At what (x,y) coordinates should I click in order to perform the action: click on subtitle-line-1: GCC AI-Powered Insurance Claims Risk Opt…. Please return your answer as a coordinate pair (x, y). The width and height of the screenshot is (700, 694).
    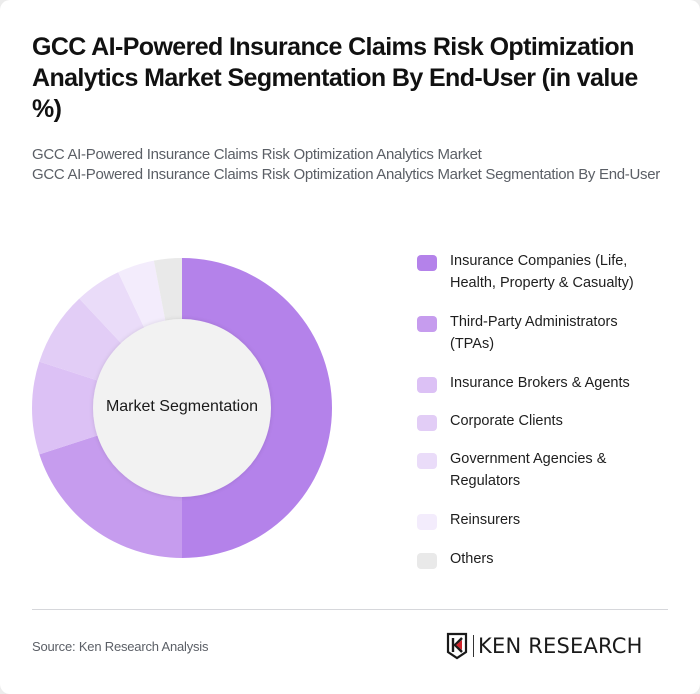
    Looking at the image, I should click on (257, 154).